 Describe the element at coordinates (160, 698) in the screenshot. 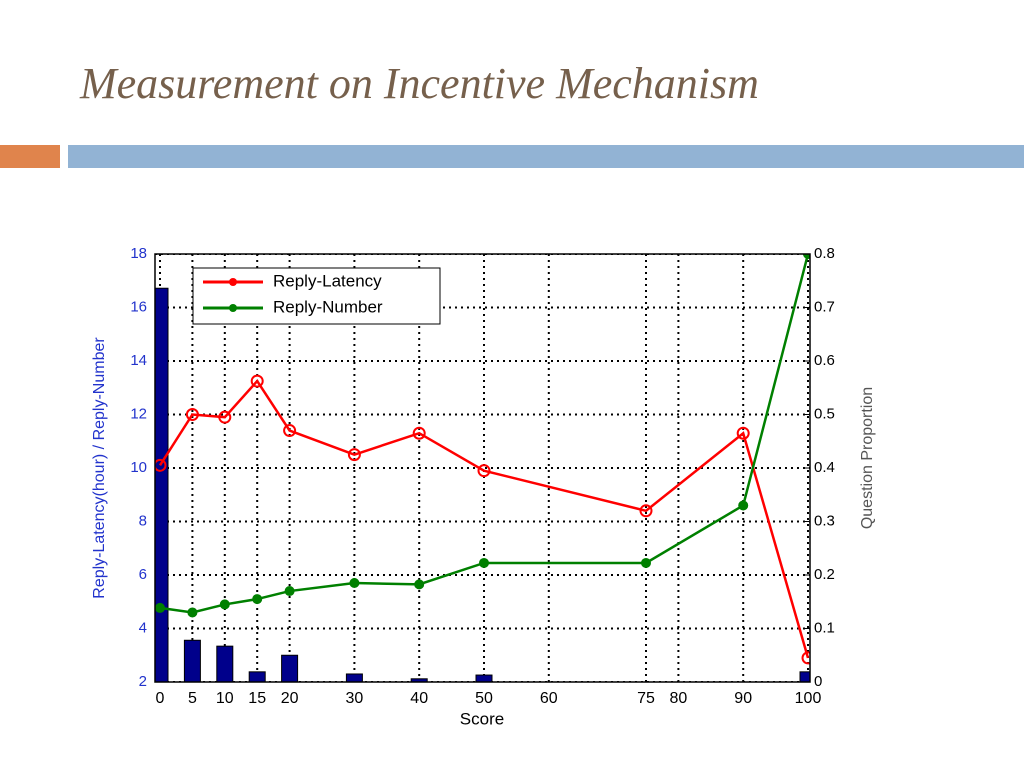

I see `x-tick-label: 0` at that location.